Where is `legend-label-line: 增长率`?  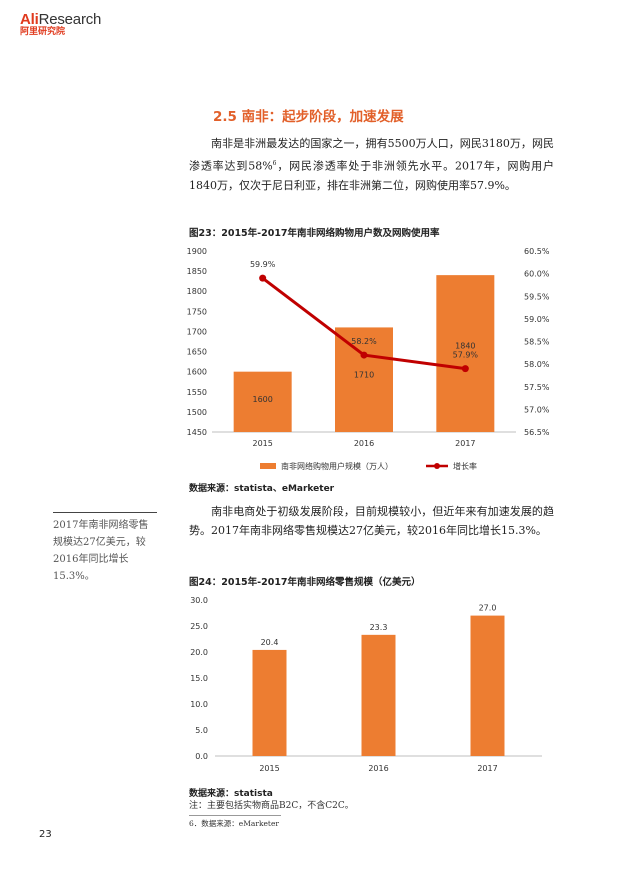
legend-label-line: 增长率 is located at coordinates (465, 466).